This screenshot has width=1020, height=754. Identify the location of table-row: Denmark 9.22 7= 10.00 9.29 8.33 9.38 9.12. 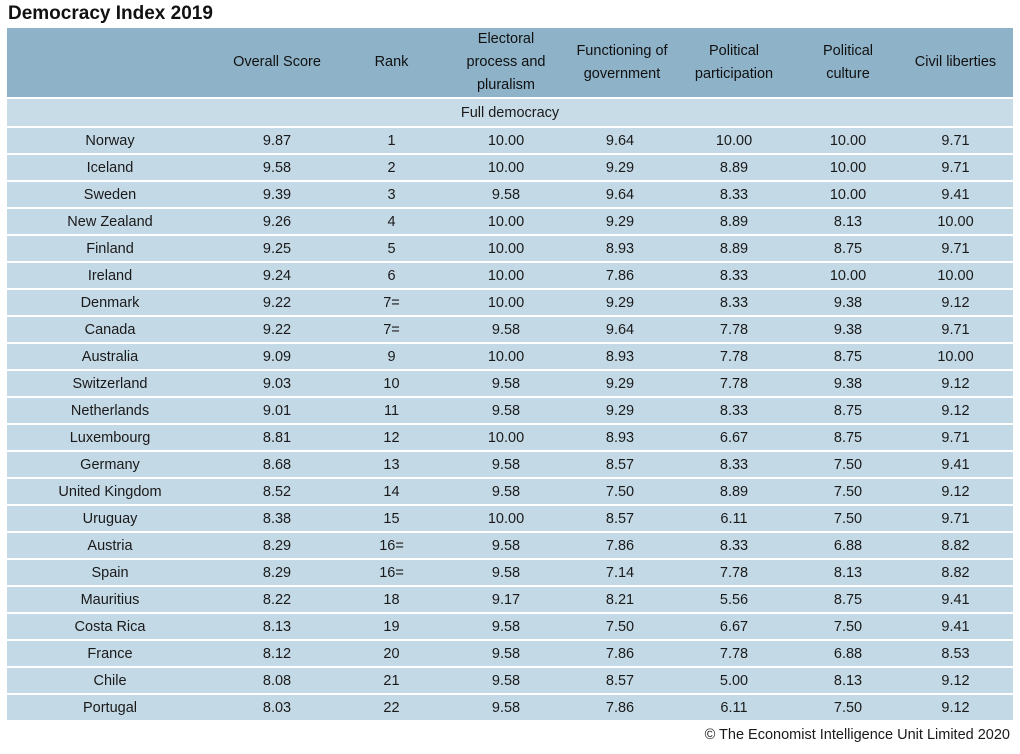
(510, 303).